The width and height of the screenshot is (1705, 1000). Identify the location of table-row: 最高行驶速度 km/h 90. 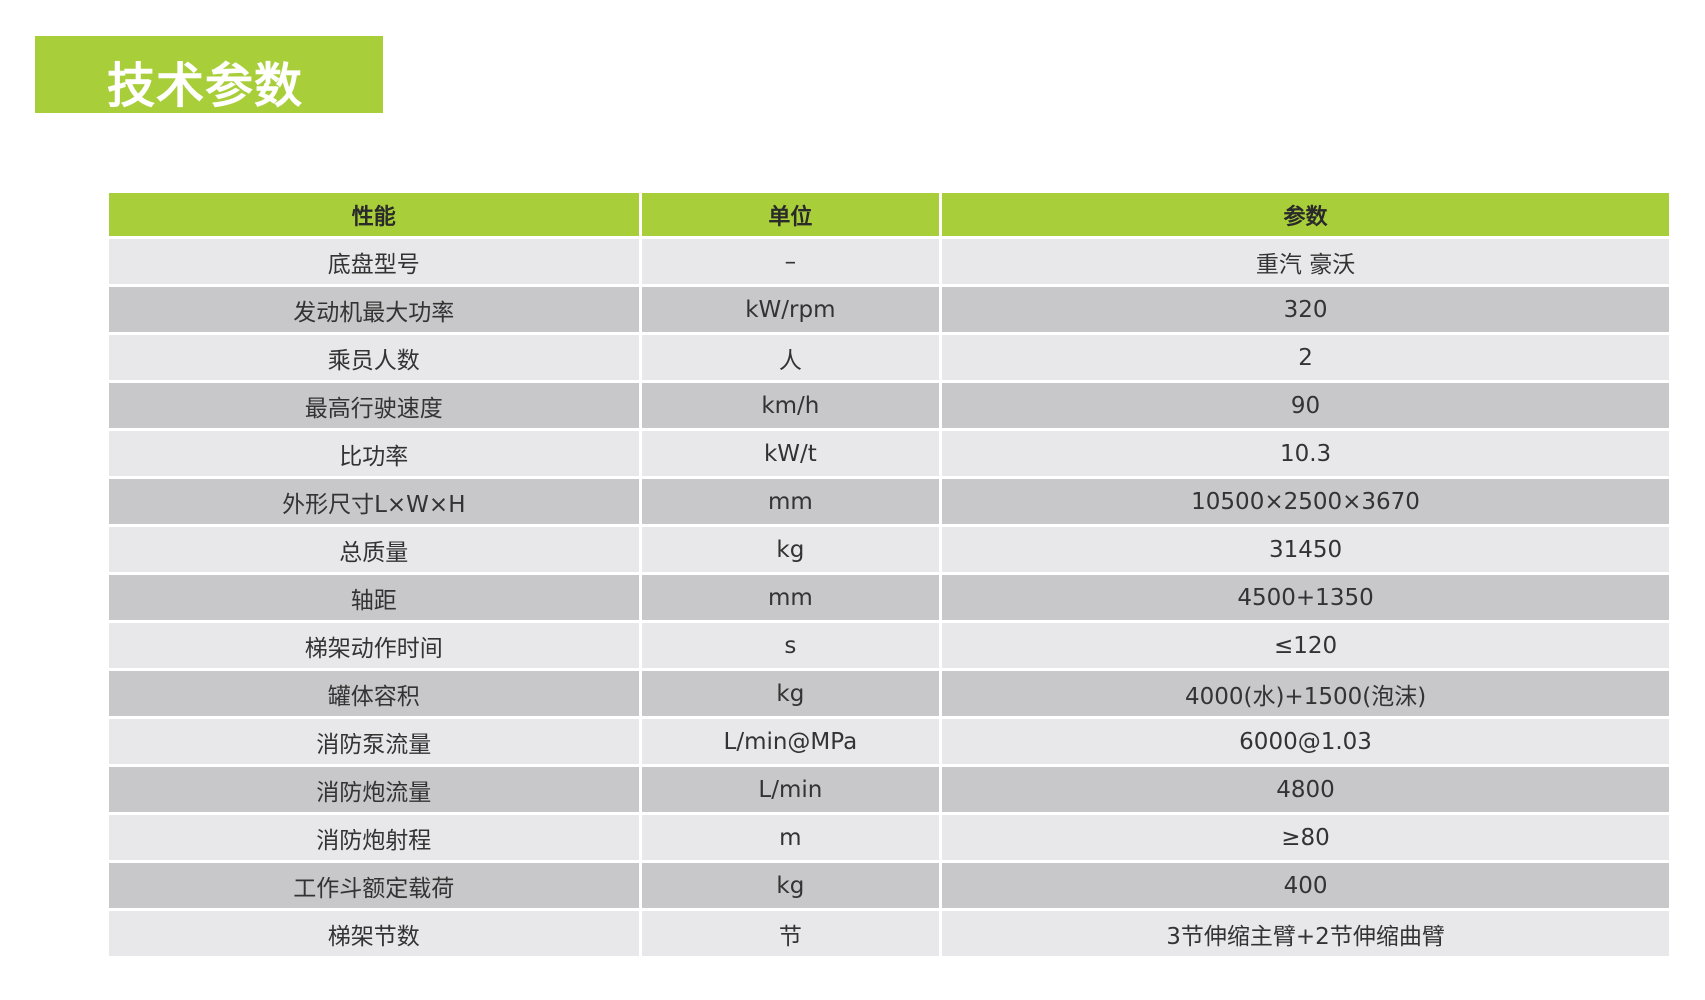
(889, 405).